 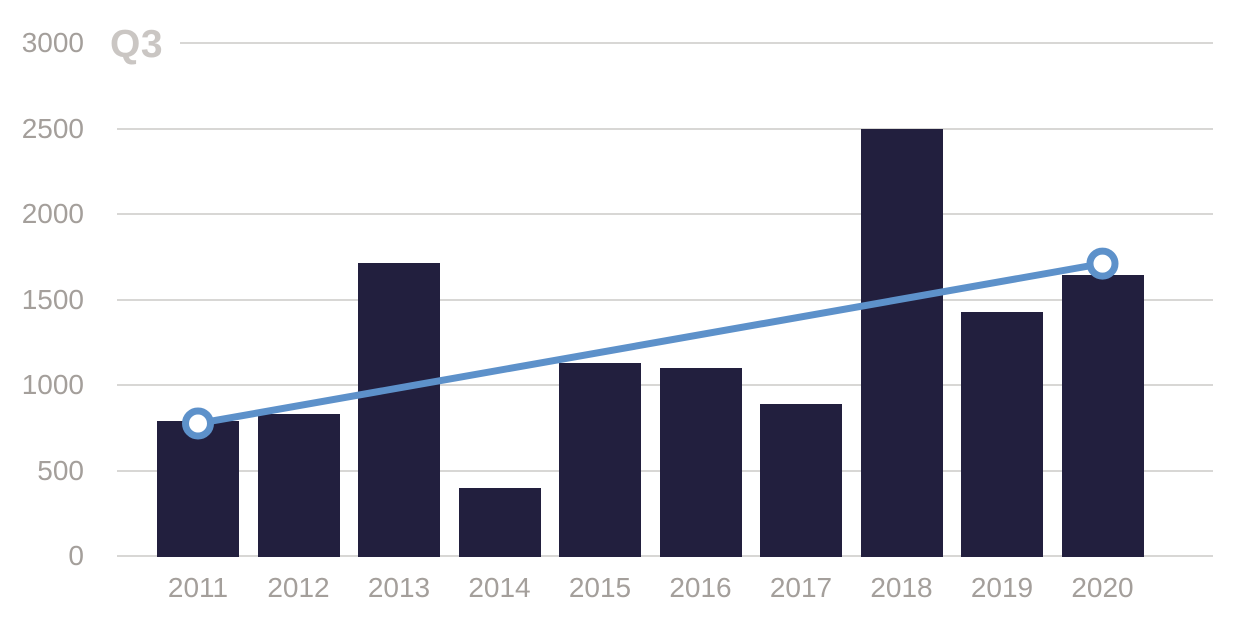 What do you see at coordinates (60, 470) in the screenshot?
I see `y-axis-tick-label: 500` at bounding box center [60, 470].